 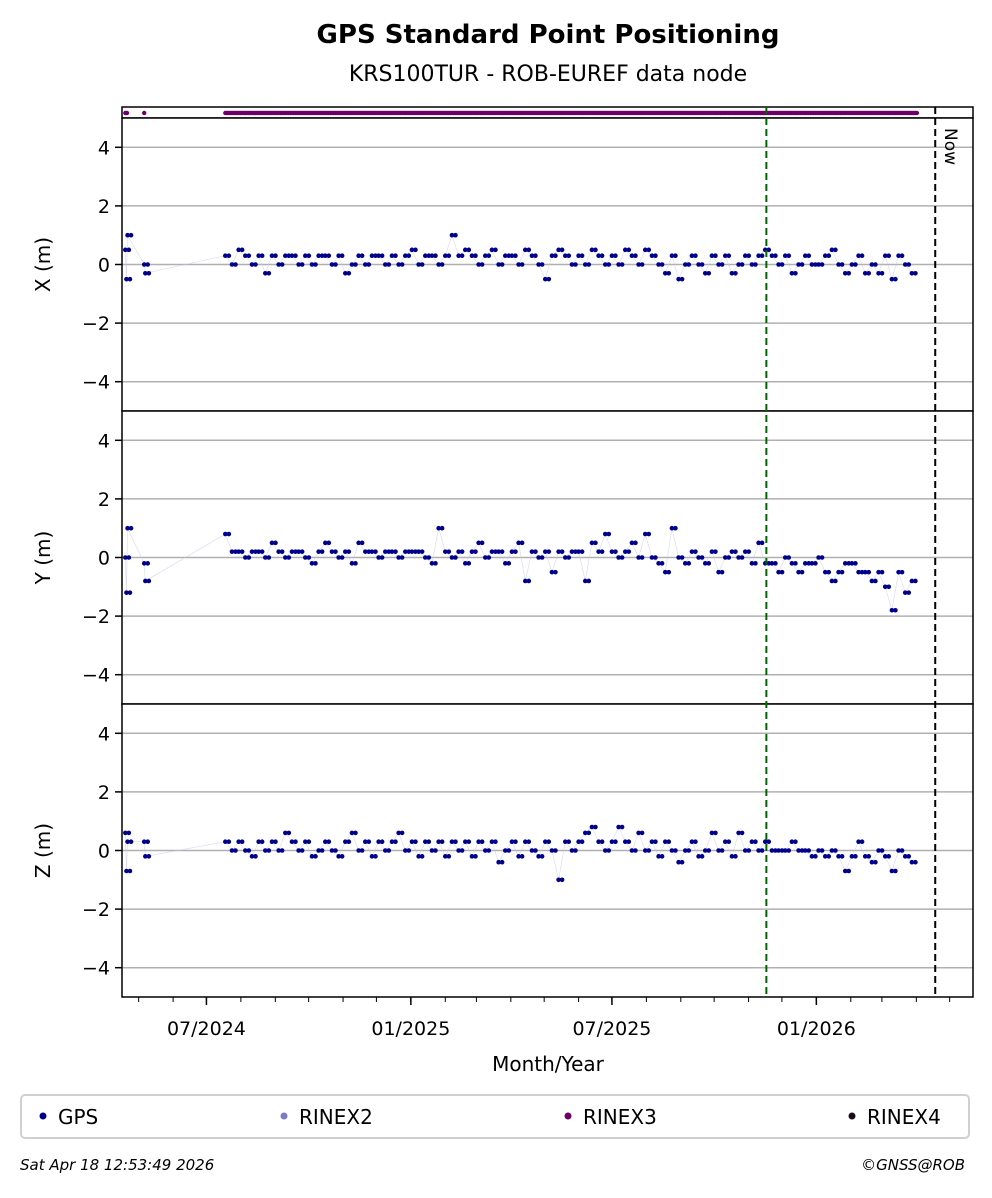 I want to click on x-tick-label: 01/2026, so click(x=816, y=1029).